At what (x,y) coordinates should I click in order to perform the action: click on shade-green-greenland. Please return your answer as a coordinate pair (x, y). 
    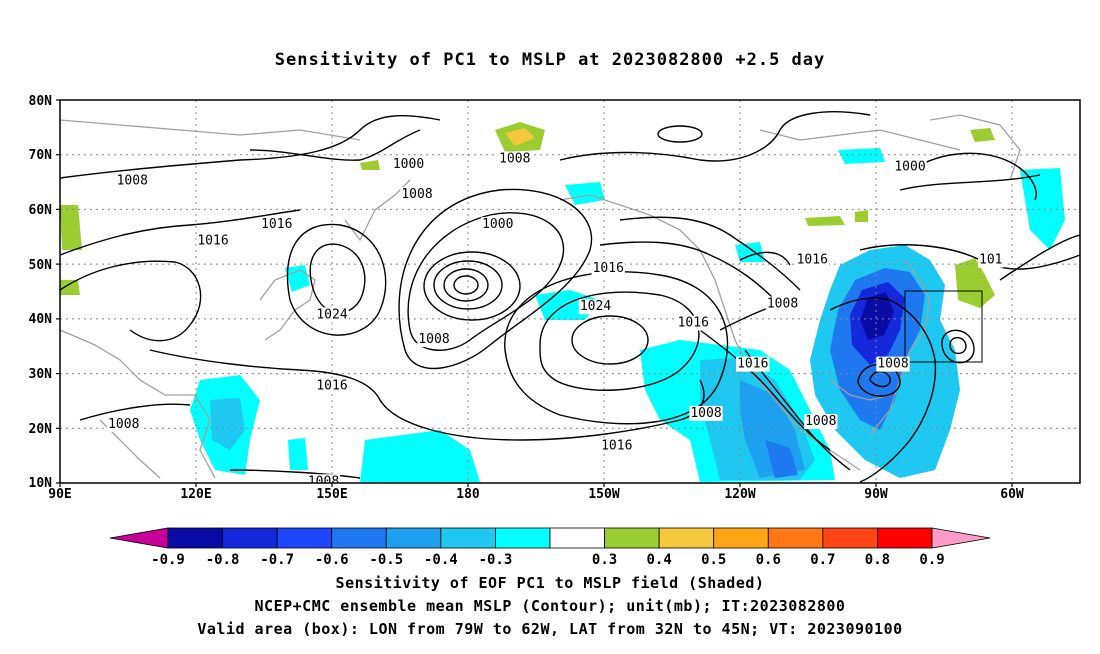
    Looking at the image, I should click on (825, 221).